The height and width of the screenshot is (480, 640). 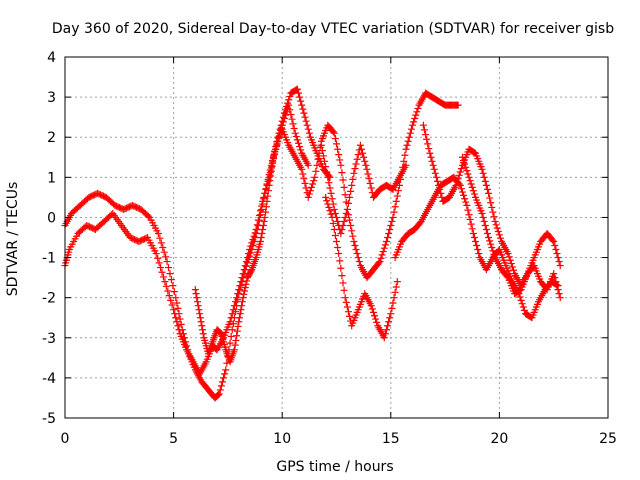 I want to click on y-tick-label: -2, so click(x=49, y=299).